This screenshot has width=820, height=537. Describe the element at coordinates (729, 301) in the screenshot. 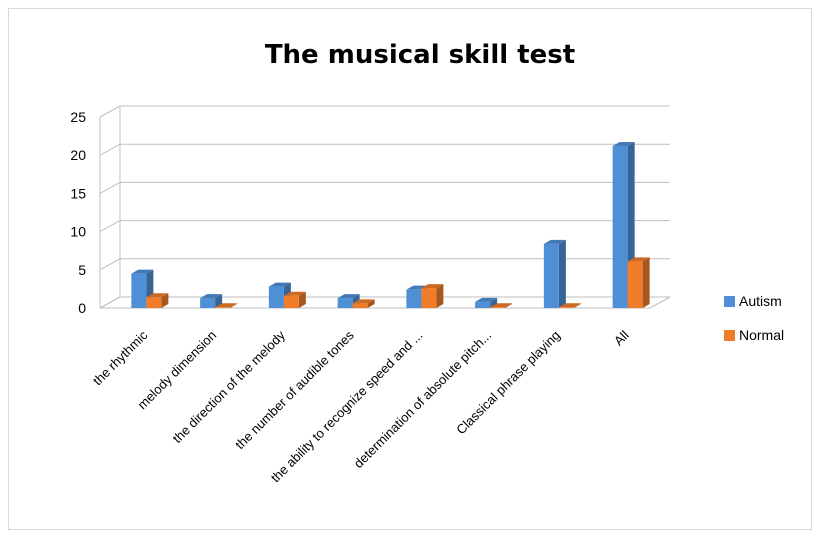

I see `legend-swatch-autism` at that location.